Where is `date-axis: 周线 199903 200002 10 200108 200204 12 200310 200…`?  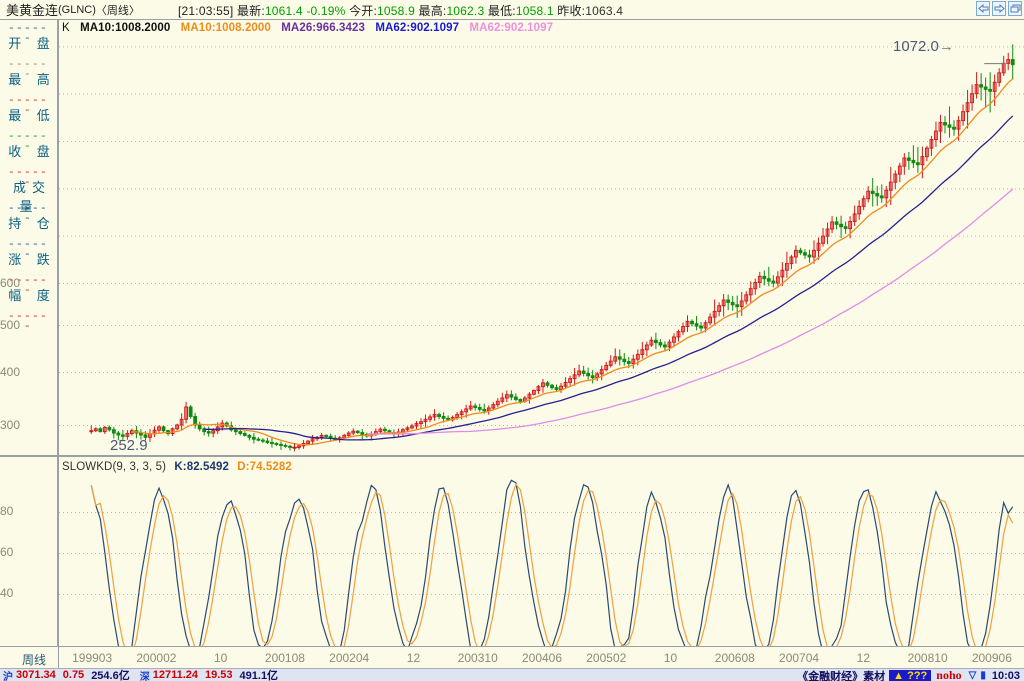
date-axis: 周线 199903 200002 10 200108 200204 12 200310 200… is located at coordinates (512, 657).